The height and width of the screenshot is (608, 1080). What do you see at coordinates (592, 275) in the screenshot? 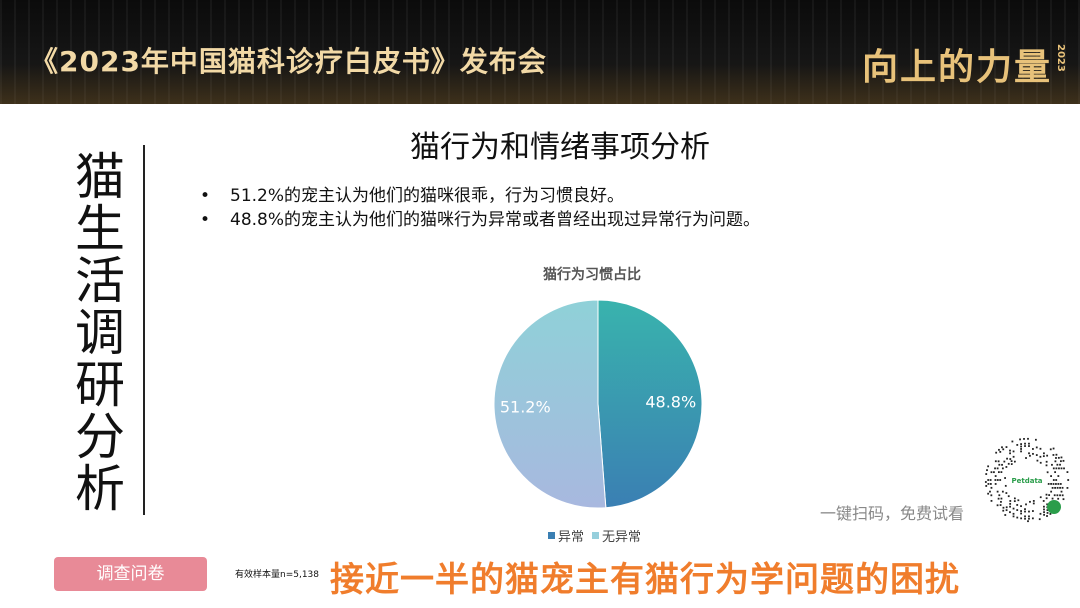
I see `chart-title: 猫行为习惯占比` at bounding box center [592, 275].